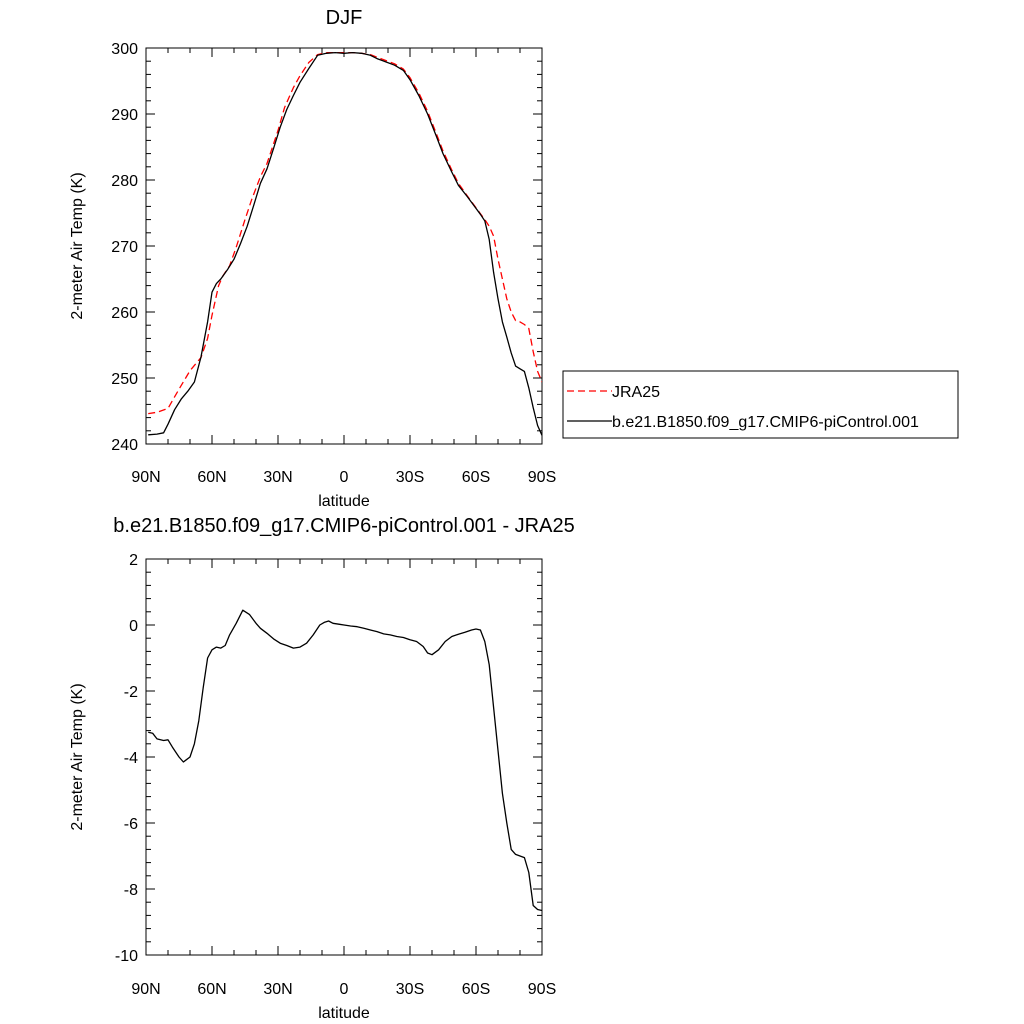  What do you see at coordinates (765, 422) in the screenshot?
I see `legend-label-2: b.e21.B1850.f09_g17.CMIP6-piControl.001` at bounding box center [765, 422].